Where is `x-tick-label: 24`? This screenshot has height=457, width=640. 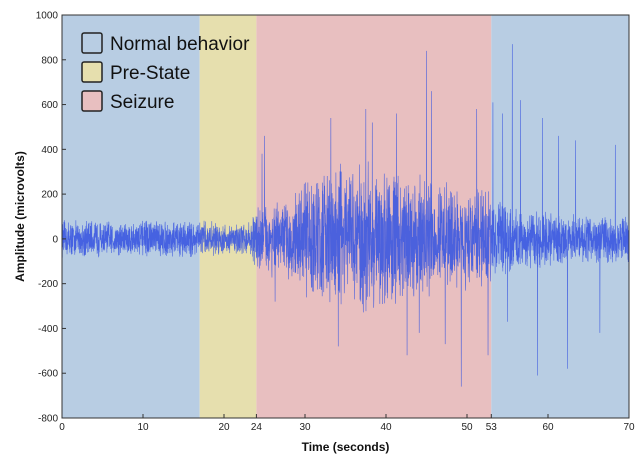
x-tick-label: 24 is located at coordinates (257, 427).